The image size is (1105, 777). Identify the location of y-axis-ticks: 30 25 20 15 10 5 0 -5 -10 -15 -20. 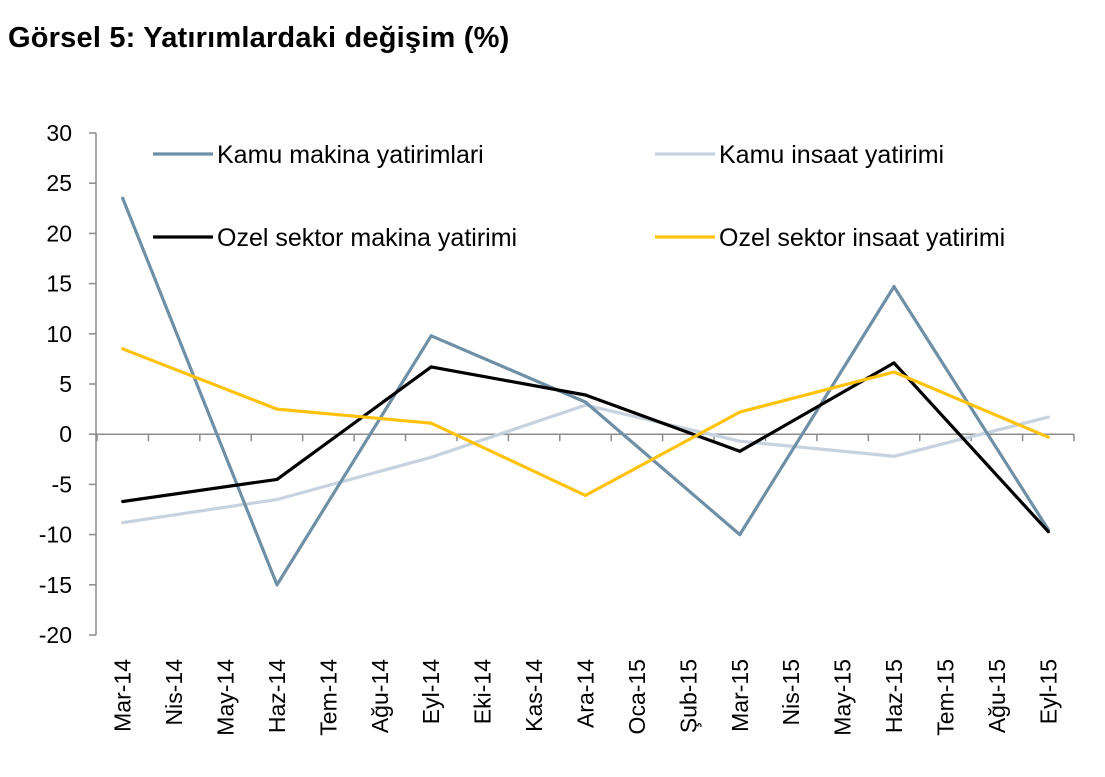
(67, 384).